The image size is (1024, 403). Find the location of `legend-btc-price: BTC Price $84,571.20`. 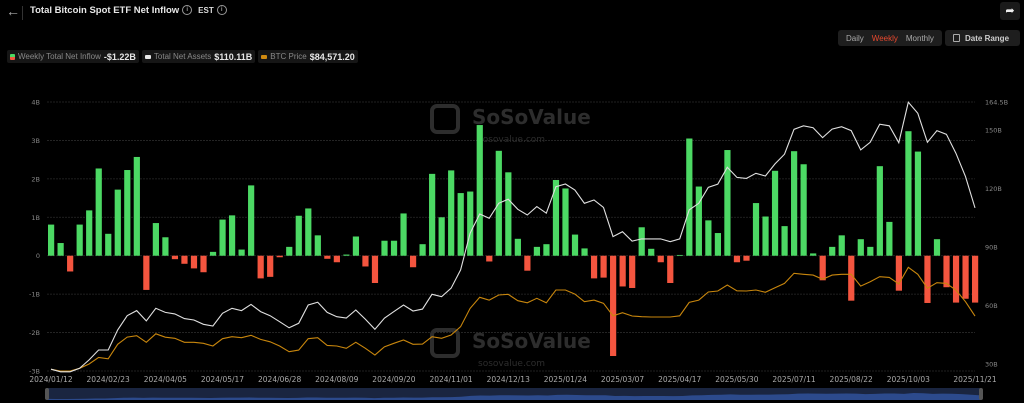

legend-btc-price: BTC Price $84,571.20 is located at coordinates (308, 56).